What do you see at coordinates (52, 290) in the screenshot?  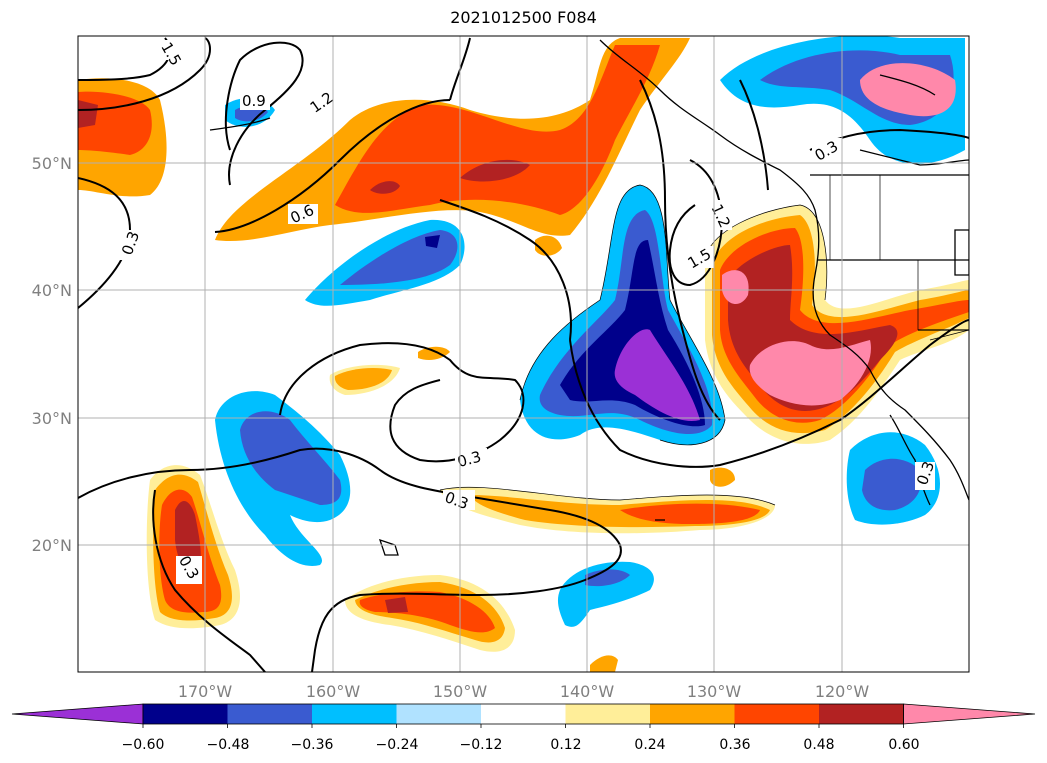 I see `lat-label-40n: 40°N` at bounding box center [52, 290].